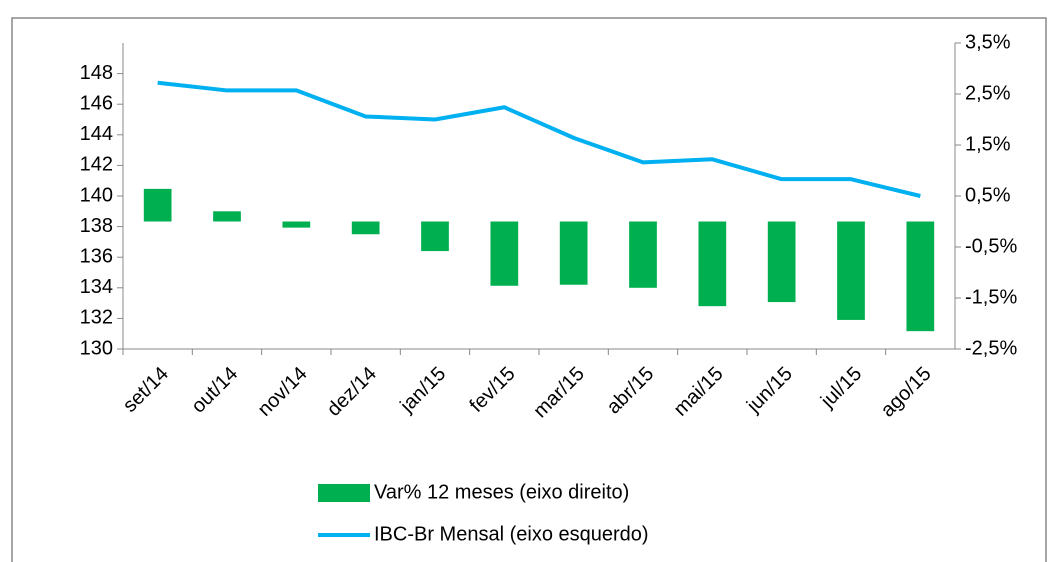 The width and height of the screenshot is (1057, 562). What do you see at coordinates (841, 388) in the screenshot?
I see `x-tick-label: jul/15` at bounding box center [841, 388].